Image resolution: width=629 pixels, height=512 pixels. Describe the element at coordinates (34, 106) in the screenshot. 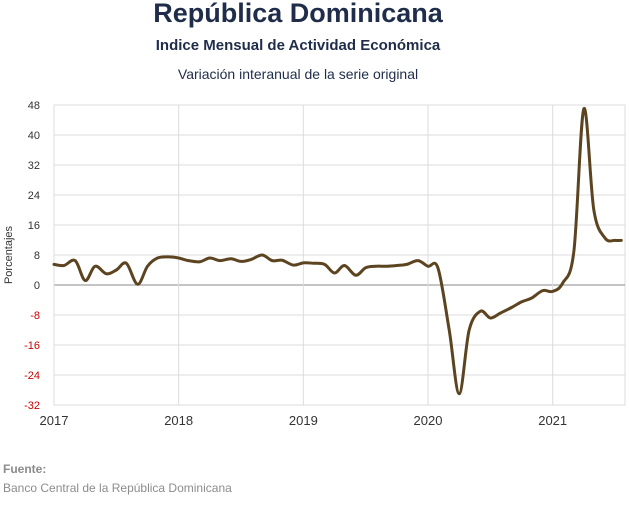

I see `y-tick-label: 48` at that location.